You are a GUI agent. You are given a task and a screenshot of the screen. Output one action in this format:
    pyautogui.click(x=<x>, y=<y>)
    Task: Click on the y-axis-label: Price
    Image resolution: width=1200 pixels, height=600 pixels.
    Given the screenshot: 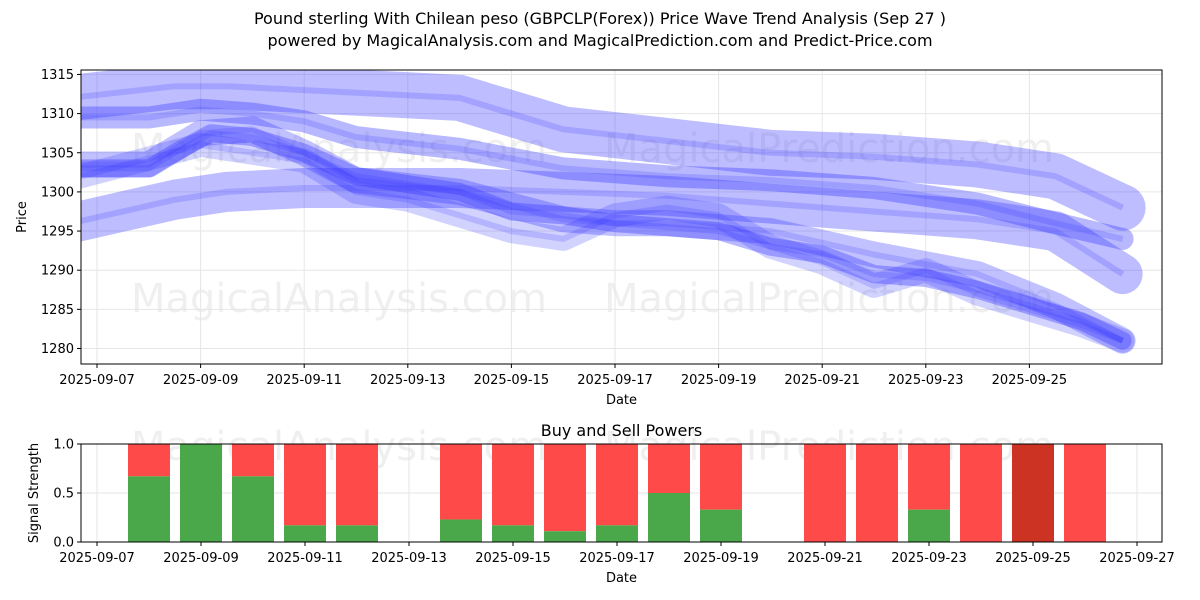 What is the action you would take?
    pyautogui.click(x=22, y=217)
    